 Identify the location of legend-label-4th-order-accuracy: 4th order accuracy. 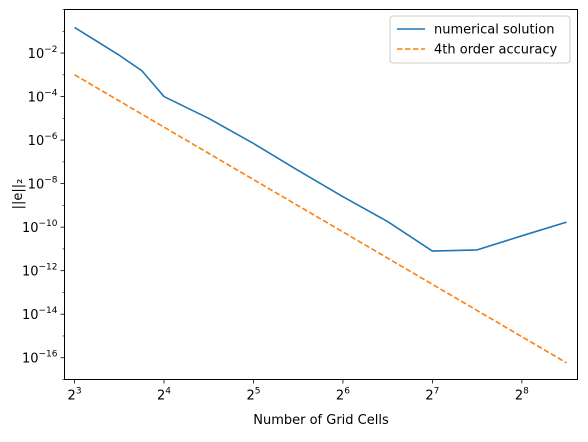
(495, 50).